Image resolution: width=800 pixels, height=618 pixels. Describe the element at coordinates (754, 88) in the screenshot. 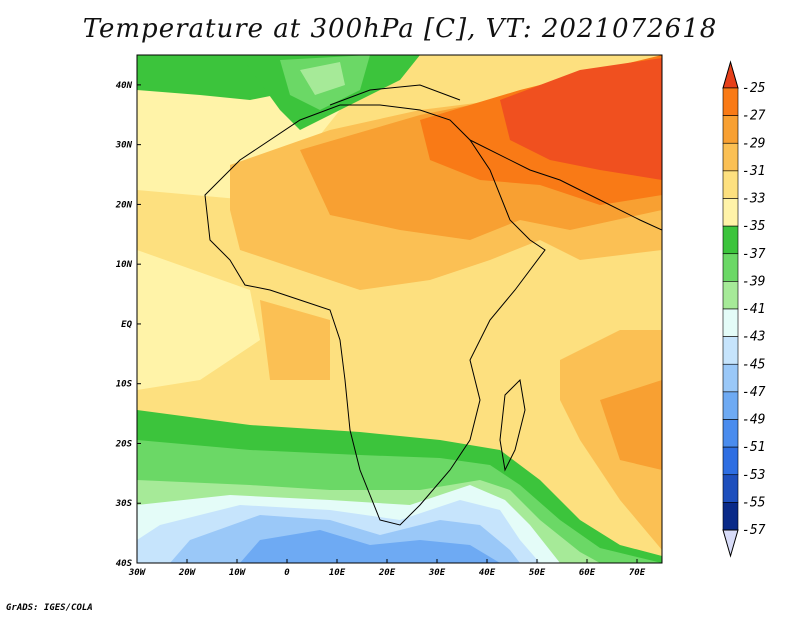

I see `colorbar-label: -25` at that location.